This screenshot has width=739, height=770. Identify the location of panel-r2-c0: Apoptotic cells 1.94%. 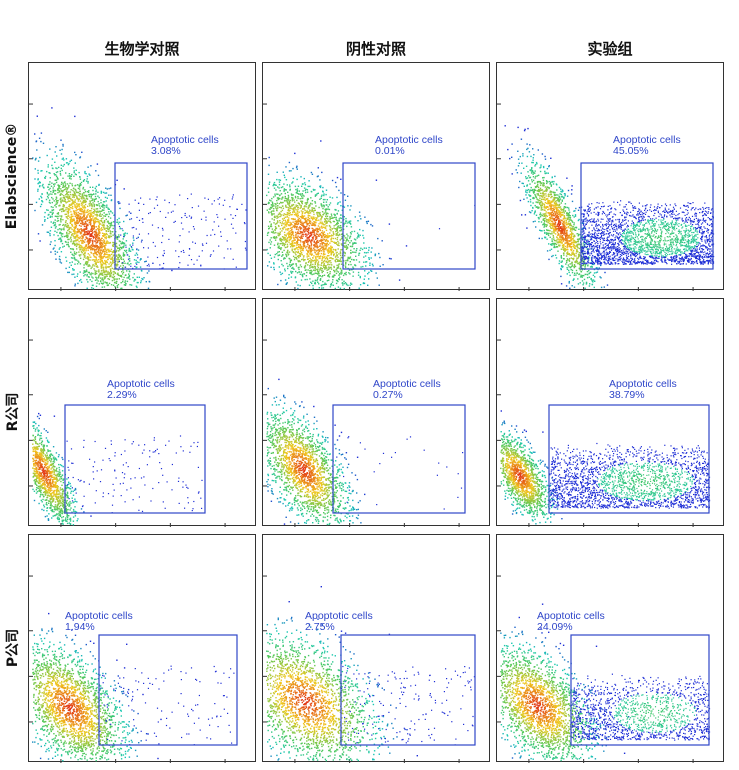
(142, 648).